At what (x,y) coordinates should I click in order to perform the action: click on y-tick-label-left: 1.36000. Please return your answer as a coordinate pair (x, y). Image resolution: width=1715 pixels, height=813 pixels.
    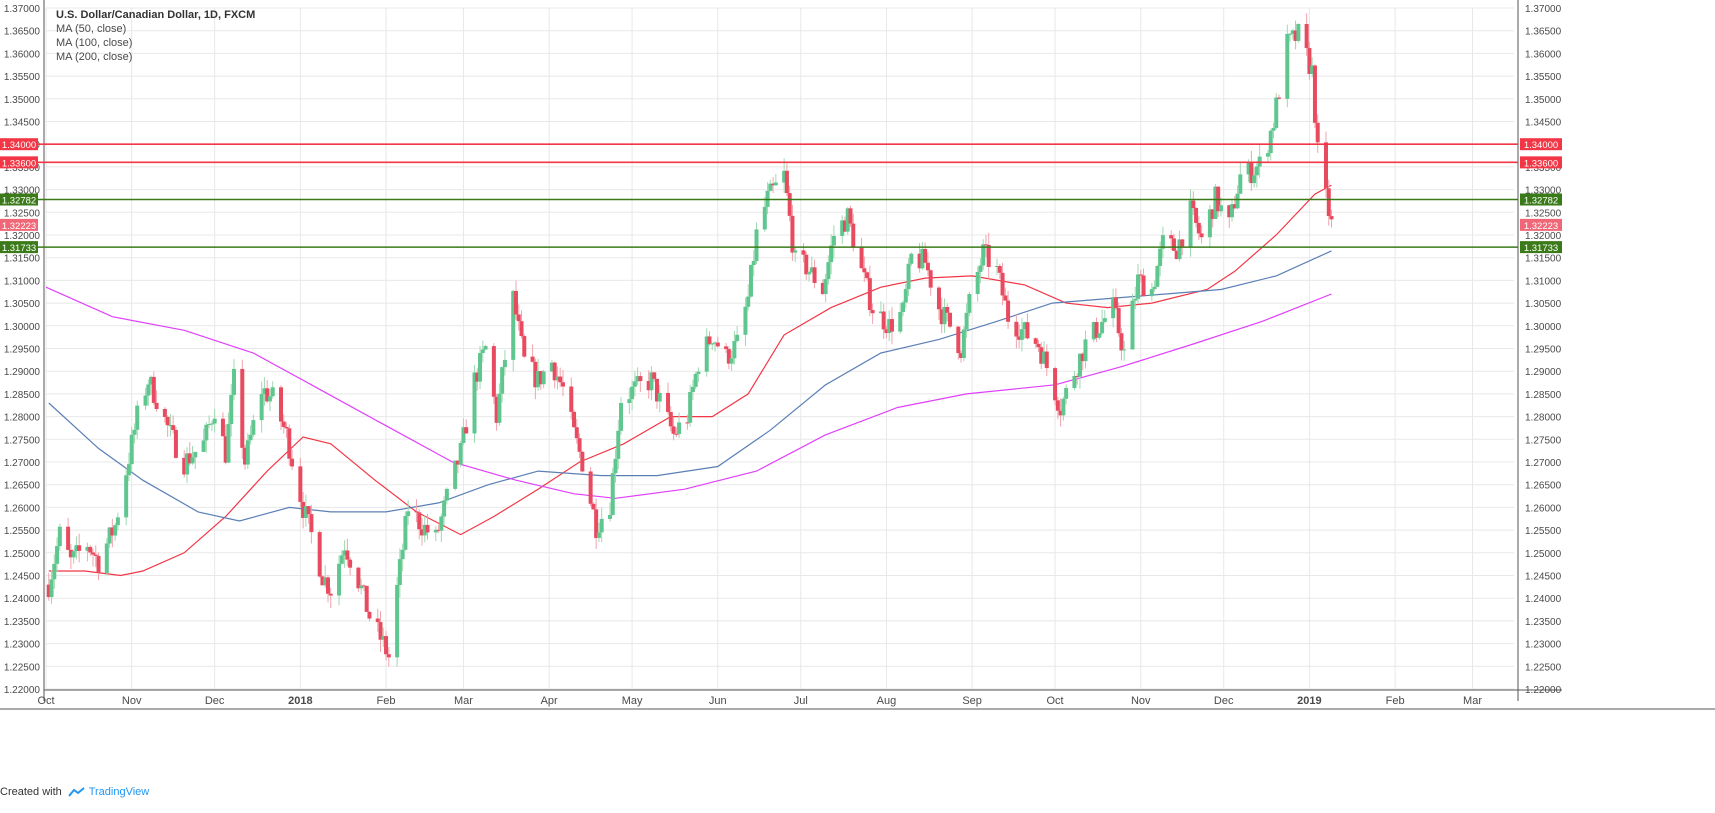
    Looking at the image, I should click on (22, 54).